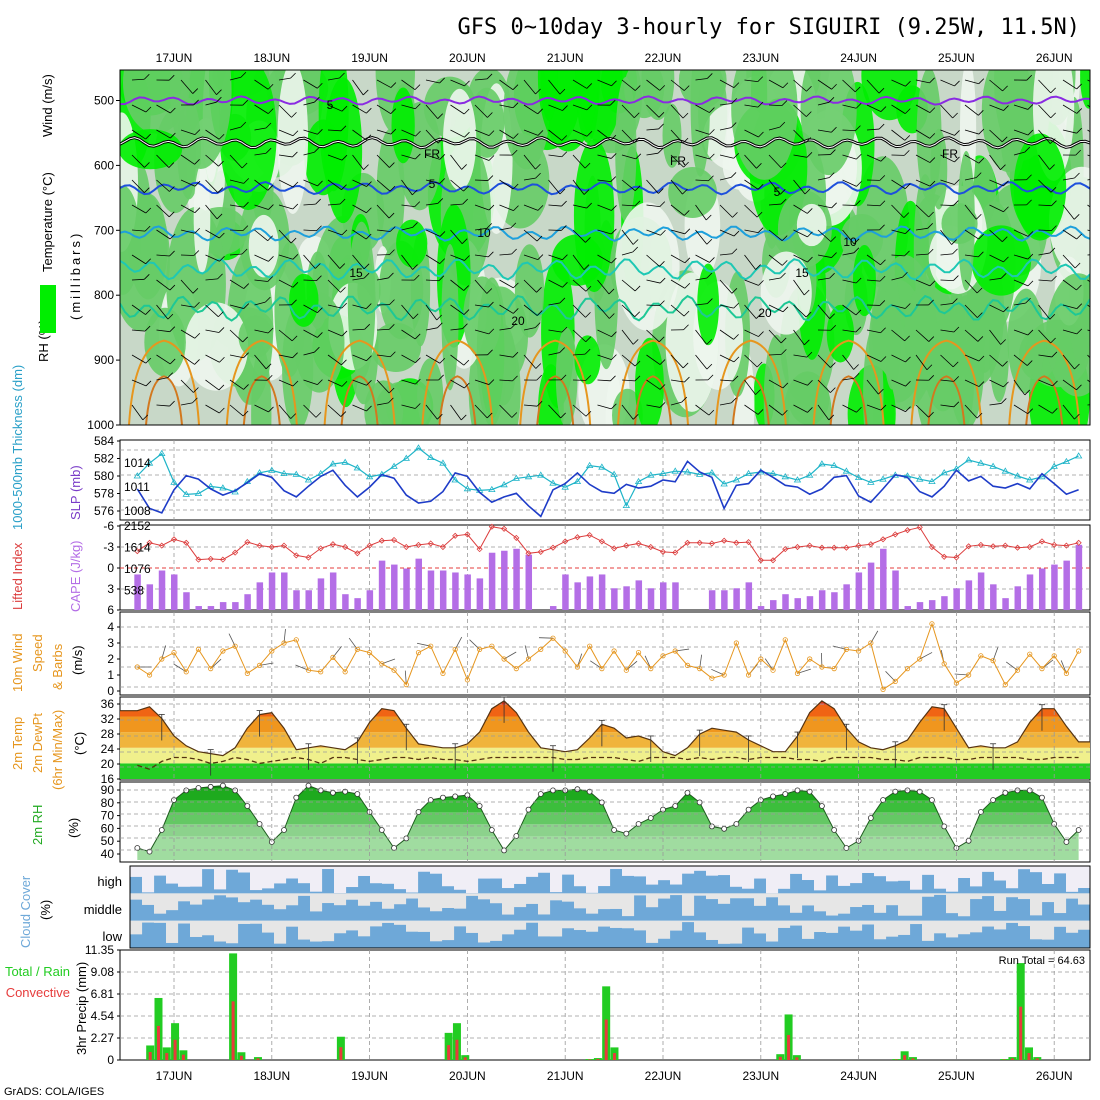 Image resolution: width=1100 pixels, height=1100 pixels. What do you see at coordinates (369, 1076) in the screenshot?
I see `bottom-day-label: 19JUN` at bounding box center [369, 1076].